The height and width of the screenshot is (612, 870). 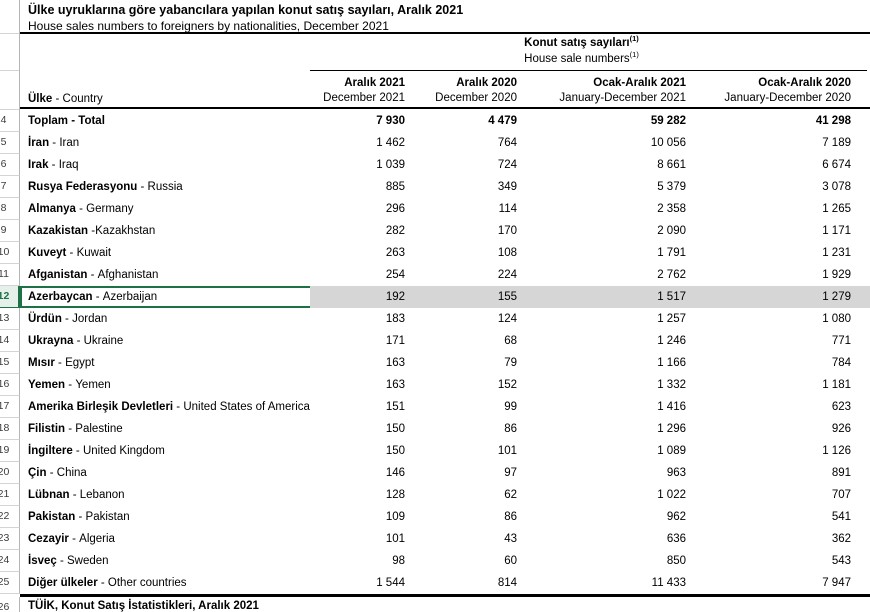 I want to click on value-cell: 1 089, so click(x=671, y=451).